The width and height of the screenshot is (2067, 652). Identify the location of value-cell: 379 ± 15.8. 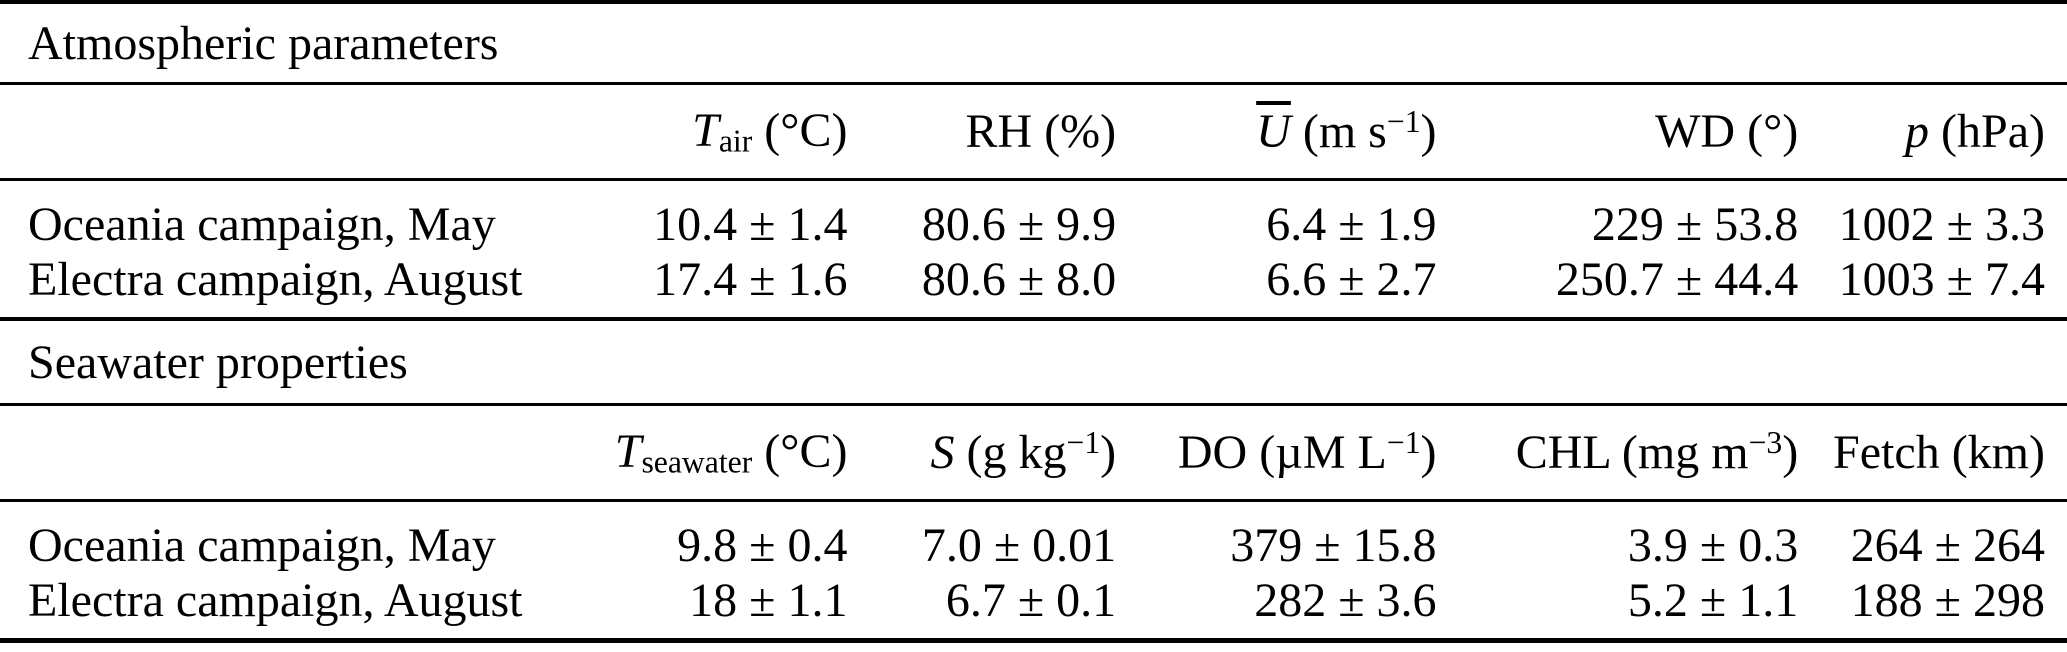
(1333, 545).